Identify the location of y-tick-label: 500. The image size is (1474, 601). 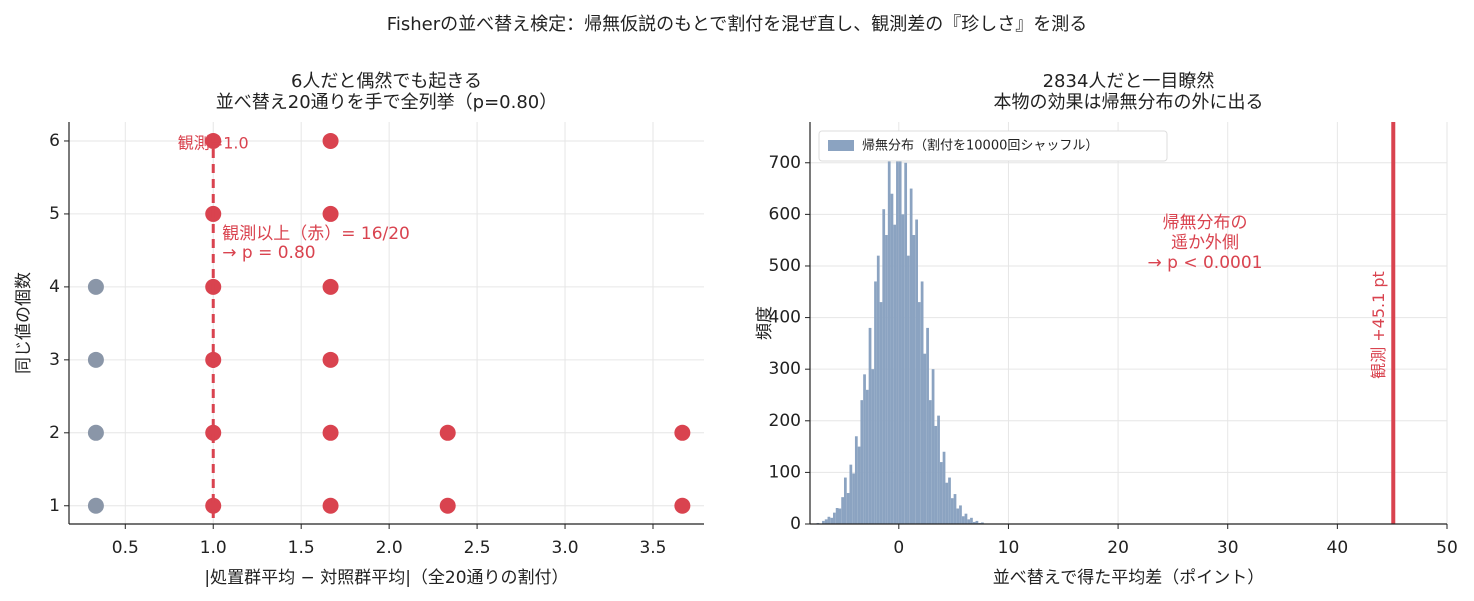
(785, 266).